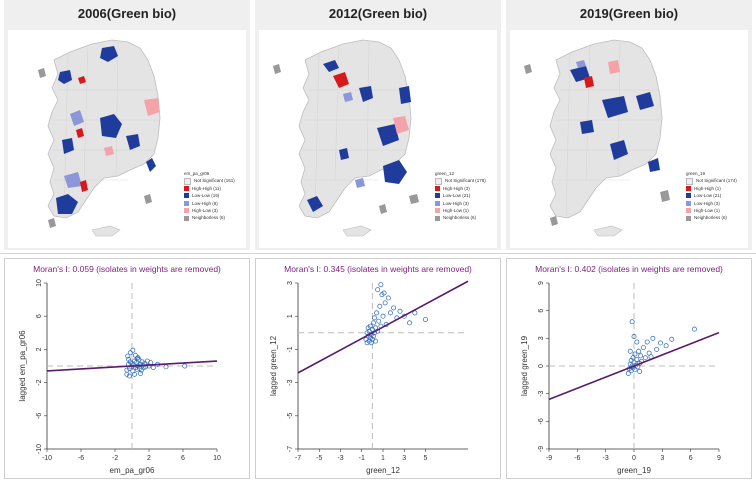  Describe the element at coordinates (209, 210) in the screenshot. I see `legend-item: High-Low (3)` at that location.